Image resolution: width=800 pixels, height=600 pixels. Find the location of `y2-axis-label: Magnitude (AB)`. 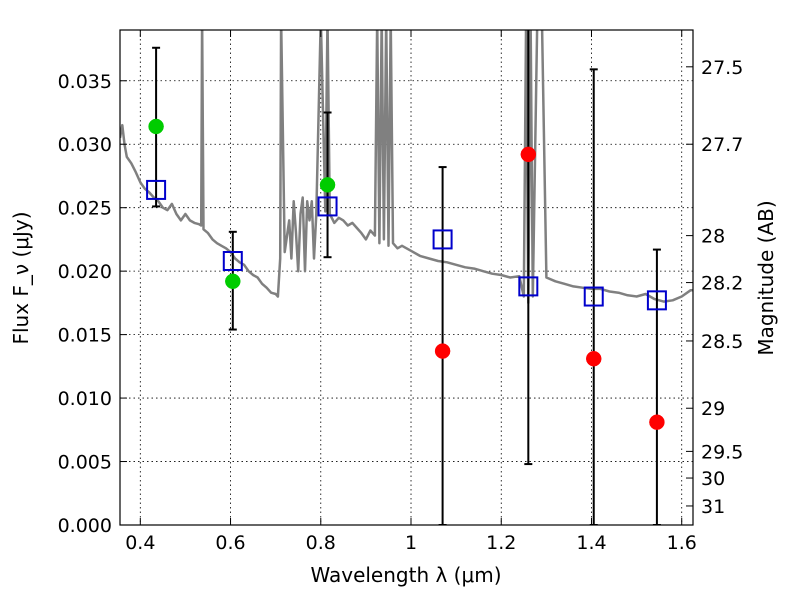

y2-axis-label: Magnitude (AB) is located at coordinates (766, 277).